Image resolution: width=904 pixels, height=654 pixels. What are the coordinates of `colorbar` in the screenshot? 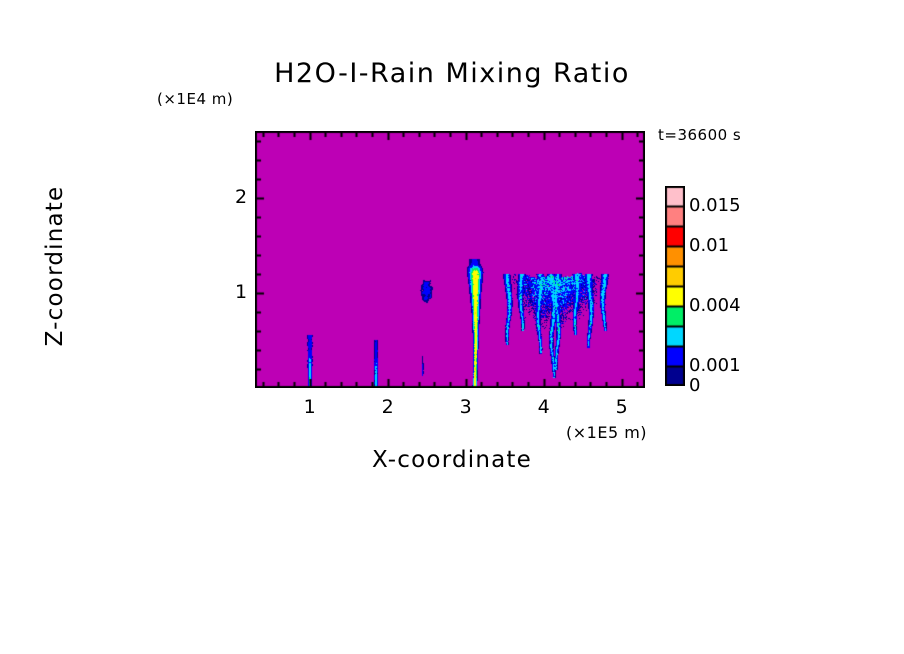 It's located at (675, 286).